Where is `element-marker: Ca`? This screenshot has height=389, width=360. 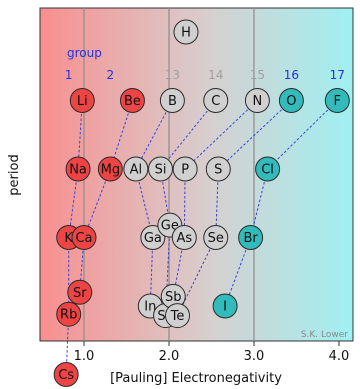 element-marker: Ca is located at coordinates (84, 237).